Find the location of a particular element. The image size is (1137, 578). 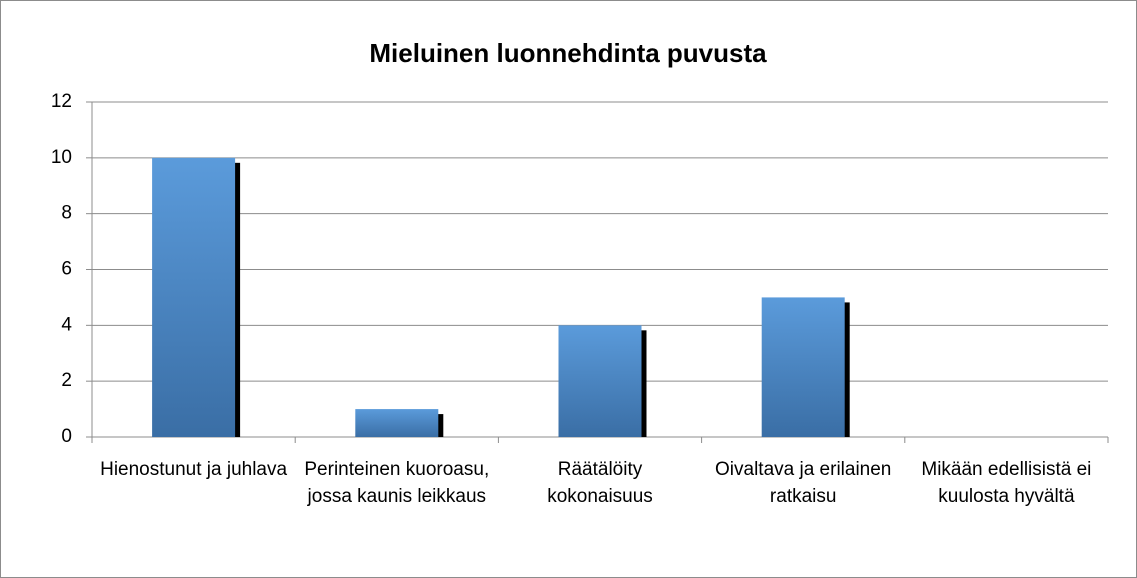

y-tick-label: 0 is located at coordinates (66, 436).